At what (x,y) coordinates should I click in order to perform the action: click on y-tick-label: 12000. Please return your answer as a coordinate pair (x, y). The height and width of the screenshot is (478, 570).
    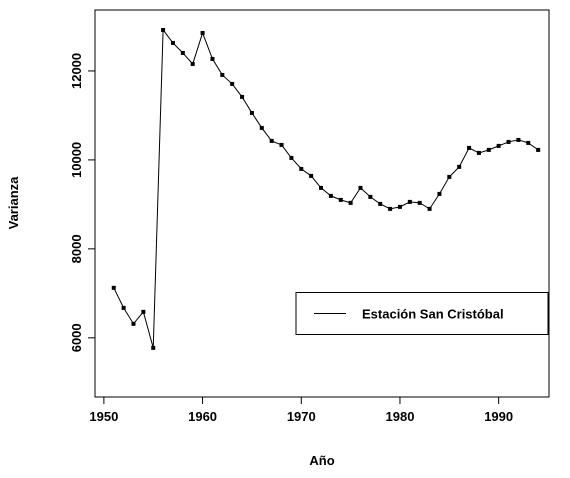
    Looking at the image, I should click on (76, 71).